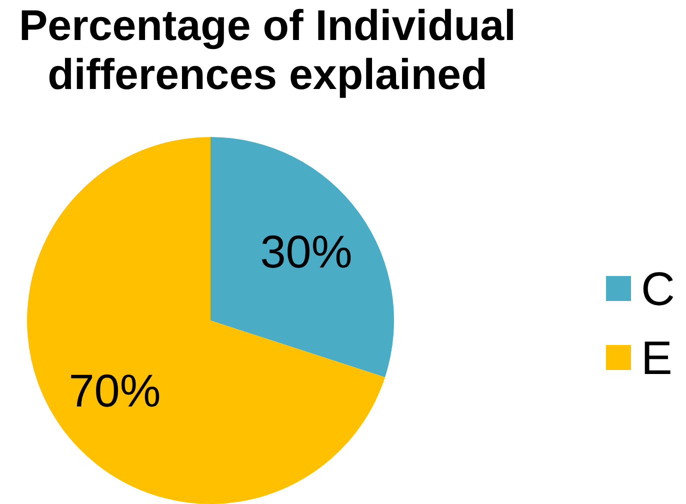 This screenshot has width=686, height=504. What do you see at coordinates (114, 390) in the screenshot?
I see `data-label: 70%` at bounding box center [114, 390].